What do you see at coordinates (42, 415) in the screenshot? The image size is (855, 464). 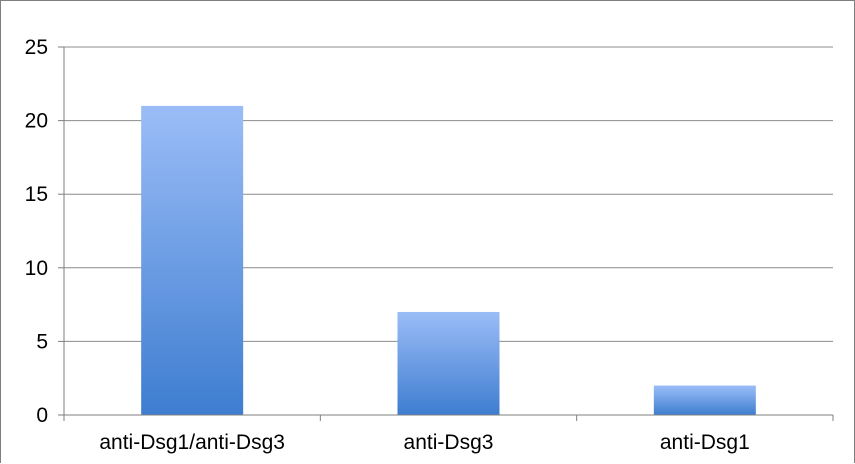 I see `y-tick-label: 0` at bounding box center [42, 415].